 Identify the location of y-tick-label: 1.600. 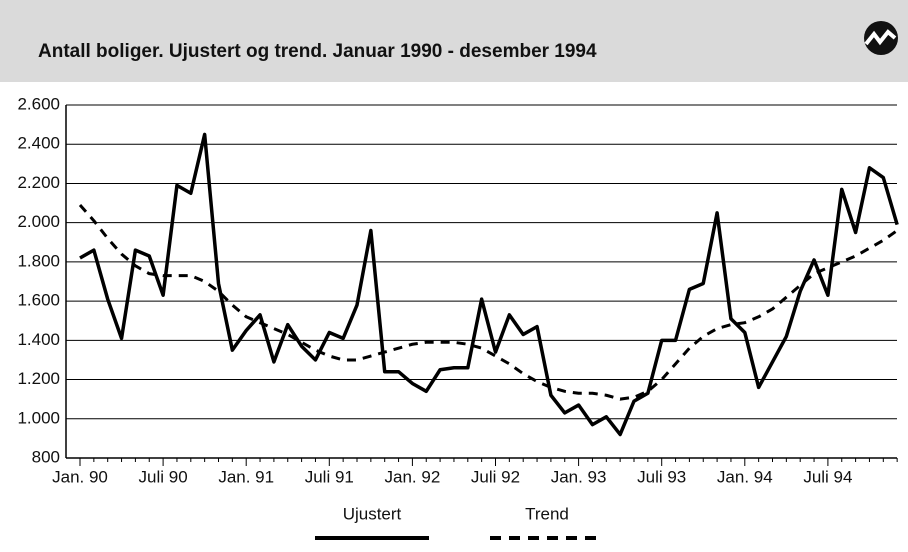
(38, 300).